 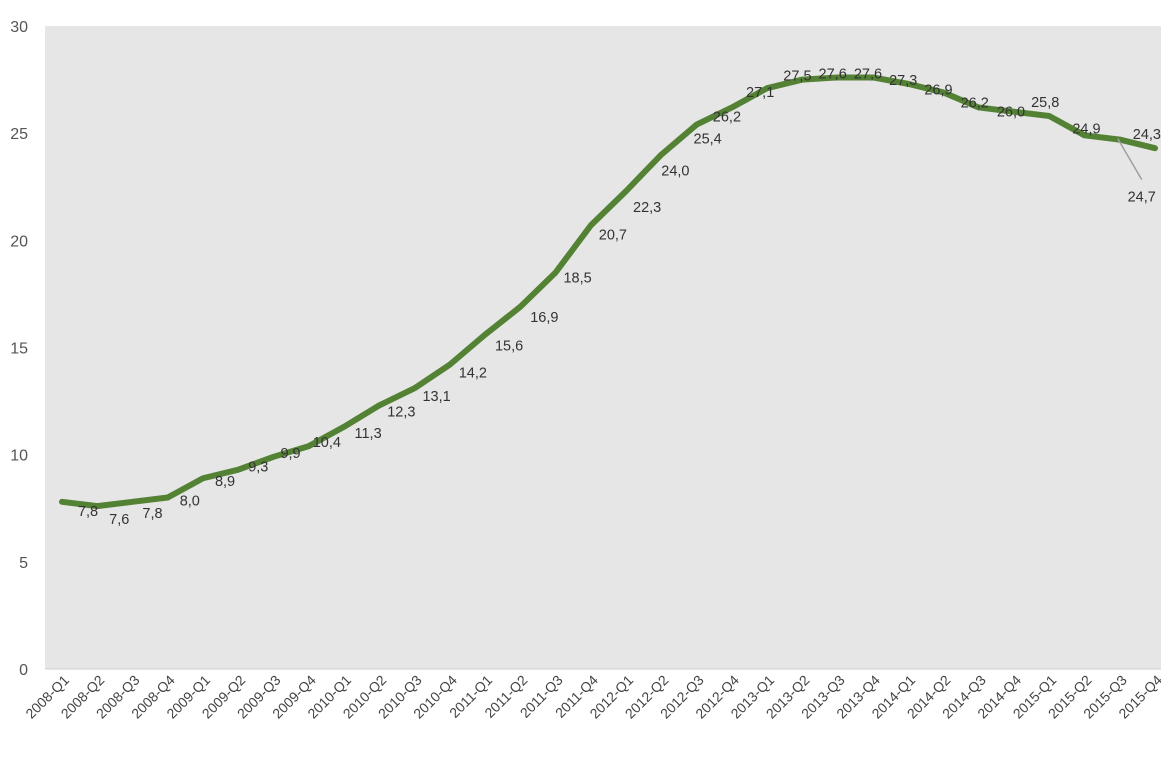 What do you see at coordinates (577, 278) in the screenshot?
I see `data-label: 18,5` at bounding box center [577, 278].